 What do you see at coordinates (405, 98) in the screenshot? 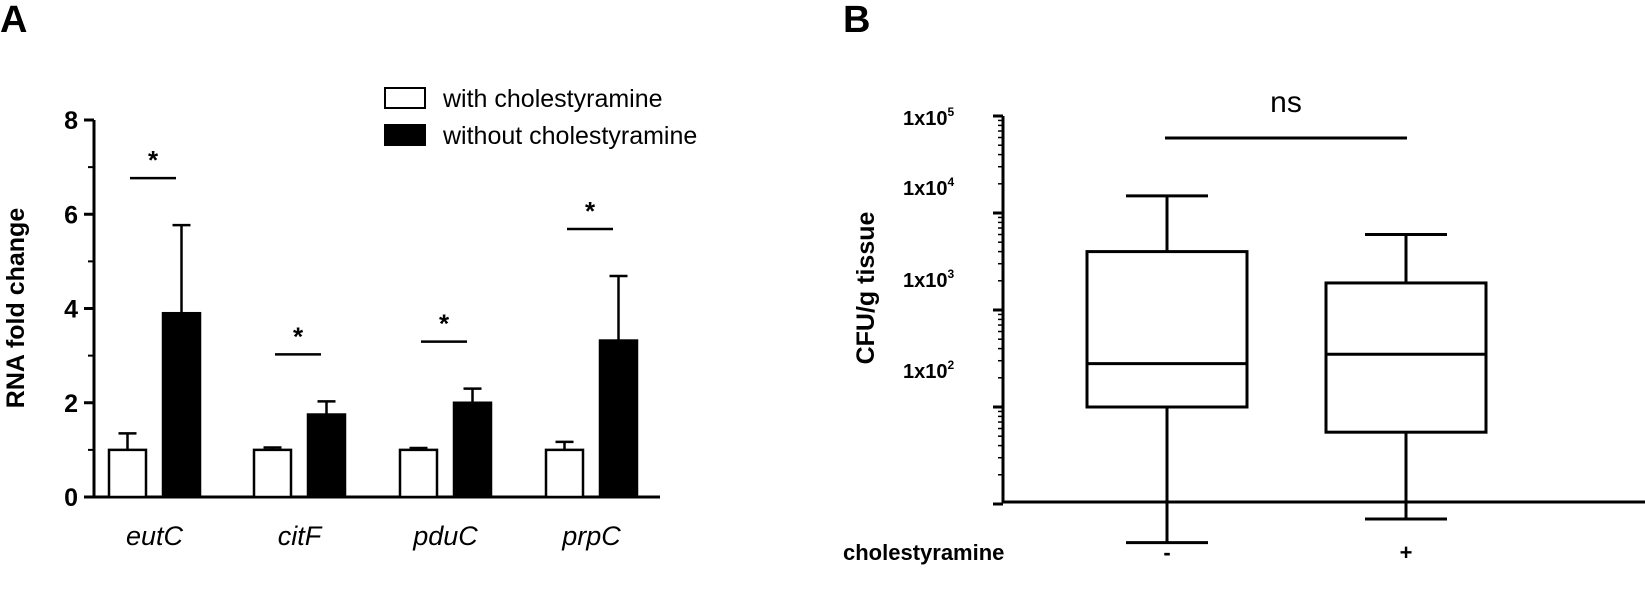
I see `legend-swatch-with` at bounding box center [405, 98].